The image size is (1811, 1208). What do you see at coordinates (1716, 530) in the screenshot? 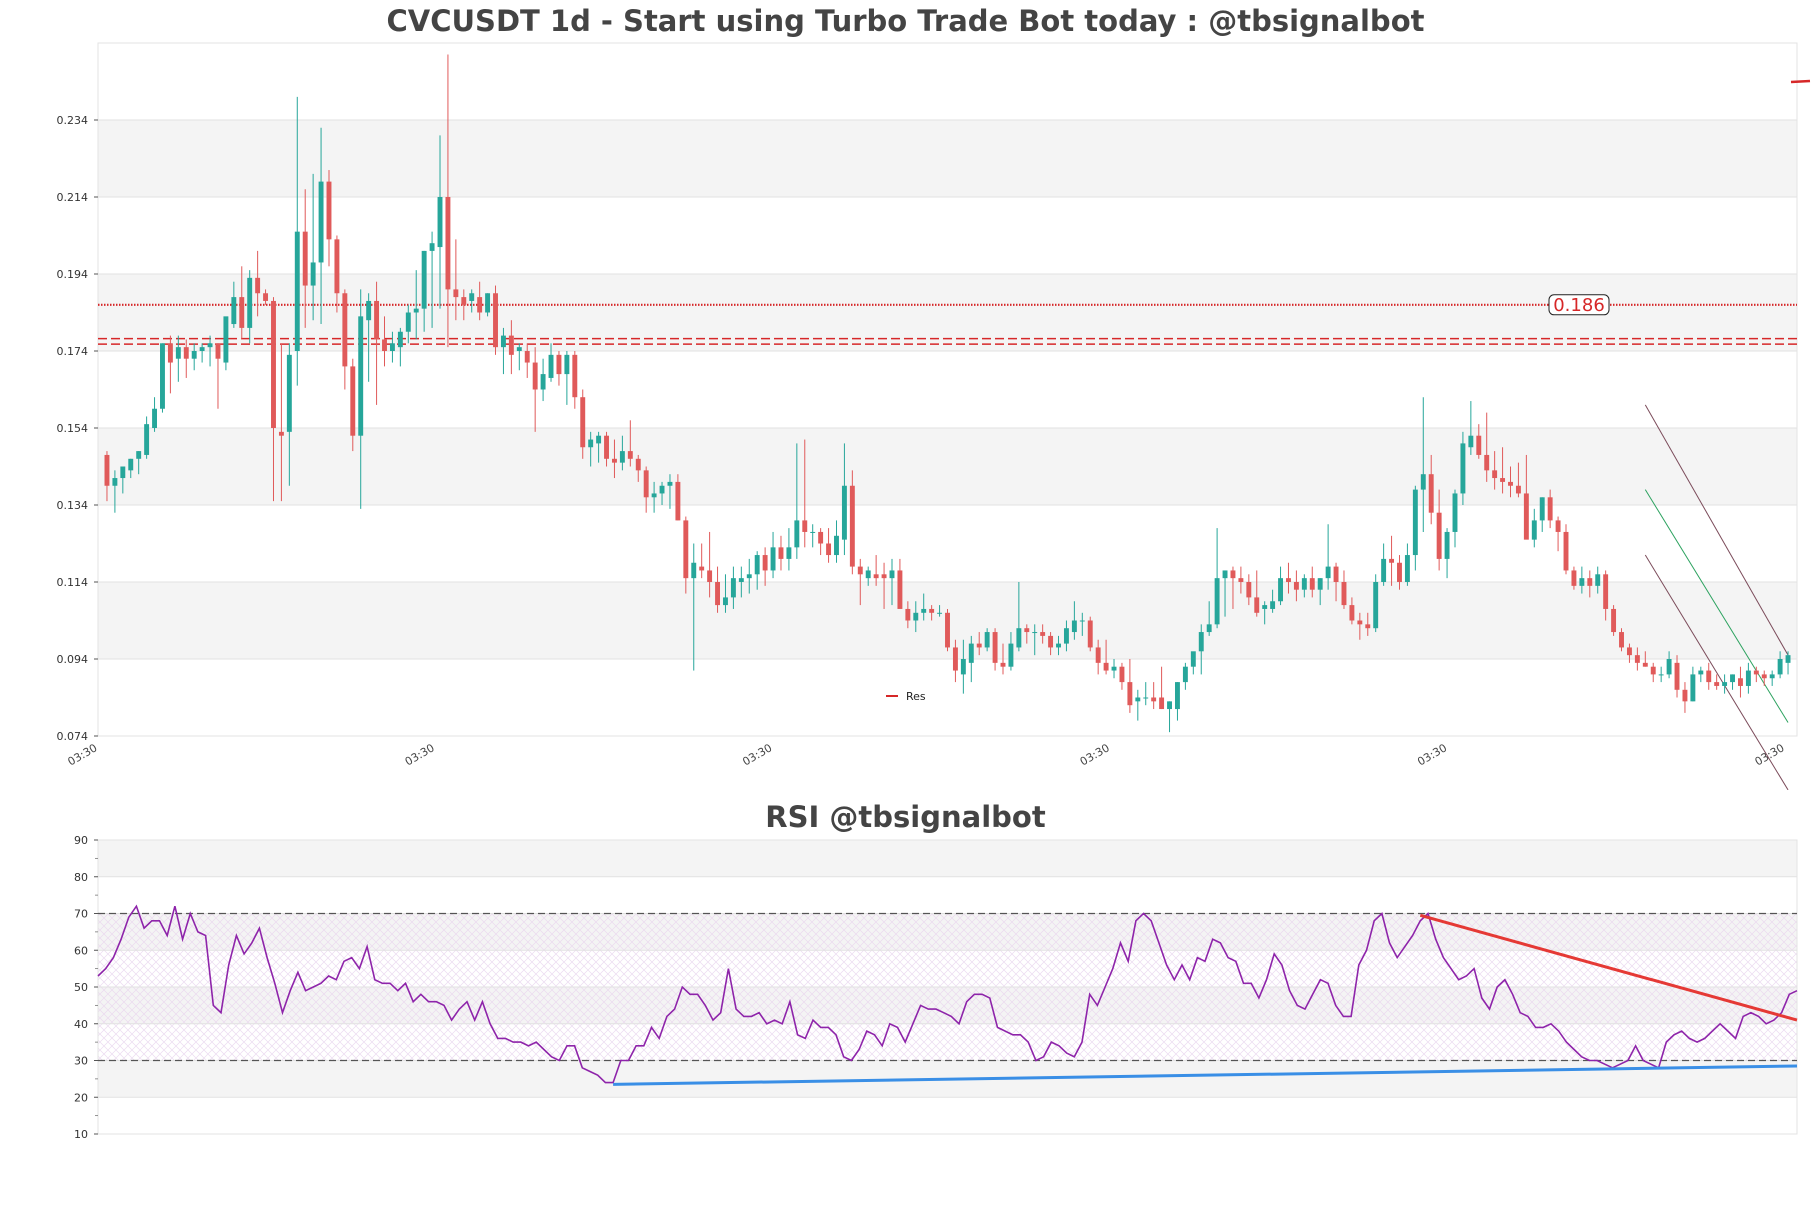
I see `channel-upper-line` at bounding box center [1716, 530].